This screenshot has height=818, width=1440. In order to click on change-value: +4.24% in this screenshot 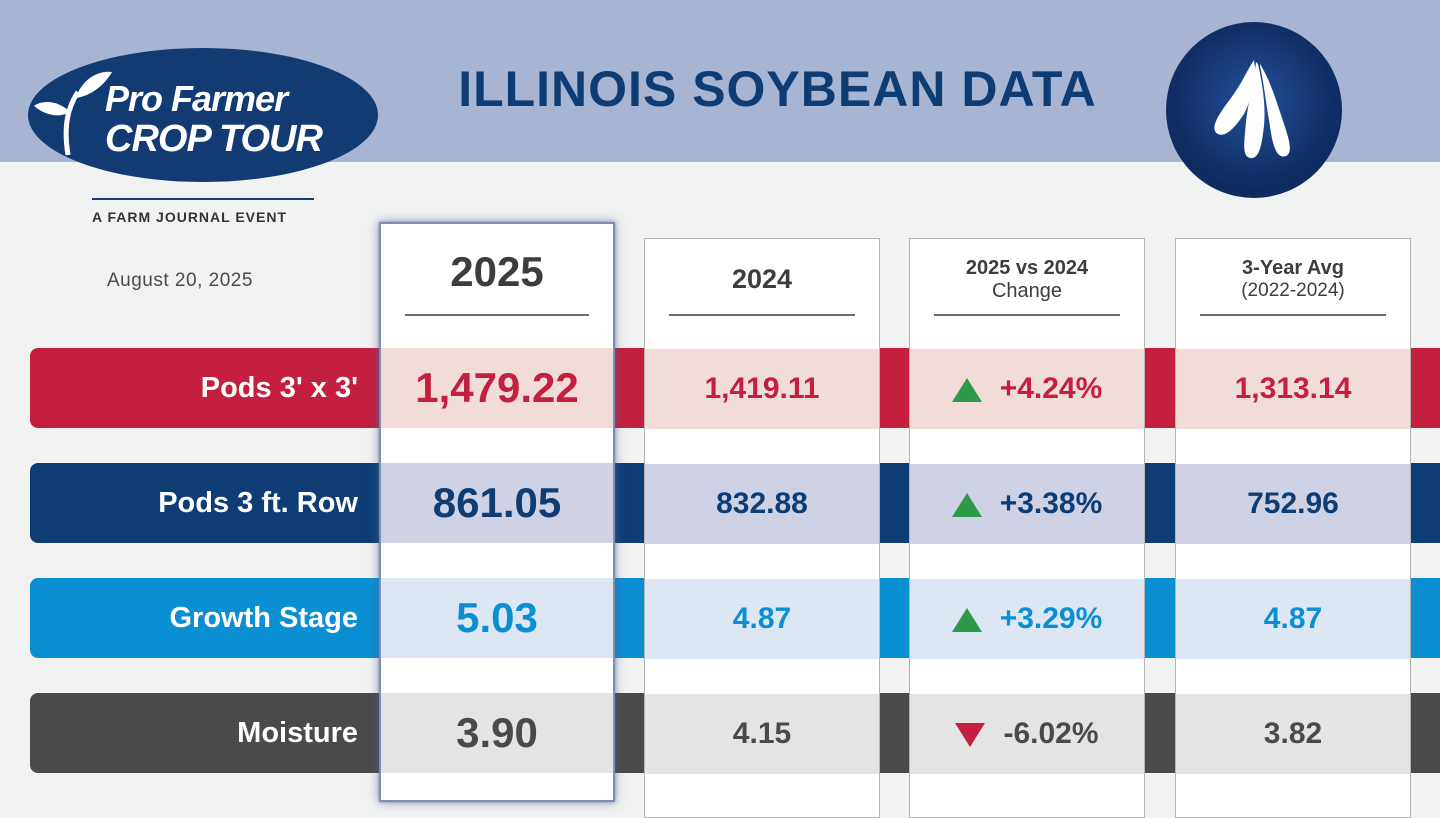, I will do `click(1051, 388)`.